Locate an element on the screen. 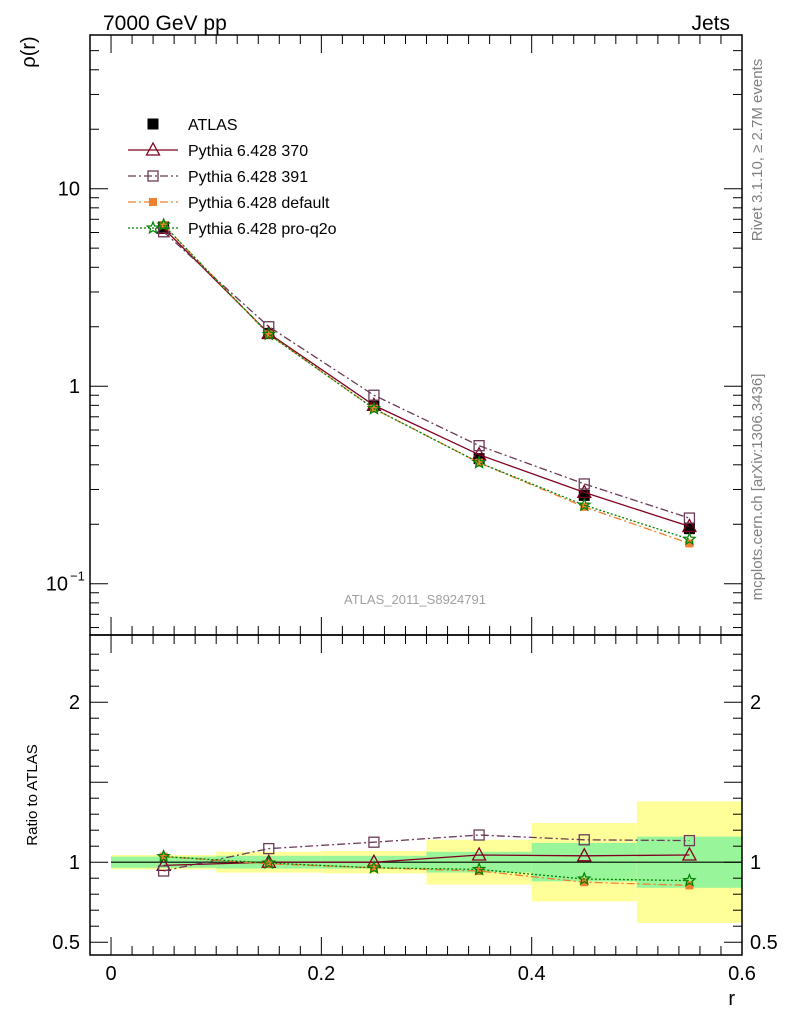 Image resolution: width=786 pixels, height=1024 pixels. main-ytick-exp-0: −1 is located at coordinates (77, 576).